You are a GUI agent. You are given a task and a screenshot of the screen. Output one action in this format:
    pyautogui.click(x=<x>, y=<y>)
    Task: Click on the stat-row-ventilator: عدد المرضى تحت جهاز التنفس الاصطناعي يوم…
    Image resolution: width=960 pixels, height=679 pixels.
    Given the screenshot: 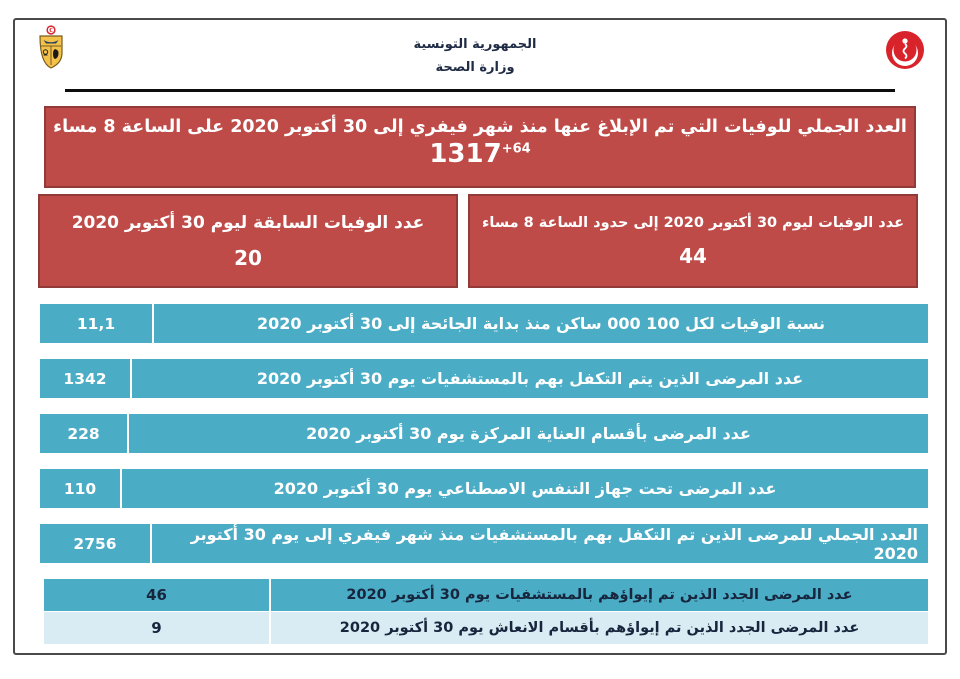 What is the action you would take?
    pyautogui.click(x=484, y=488)
    